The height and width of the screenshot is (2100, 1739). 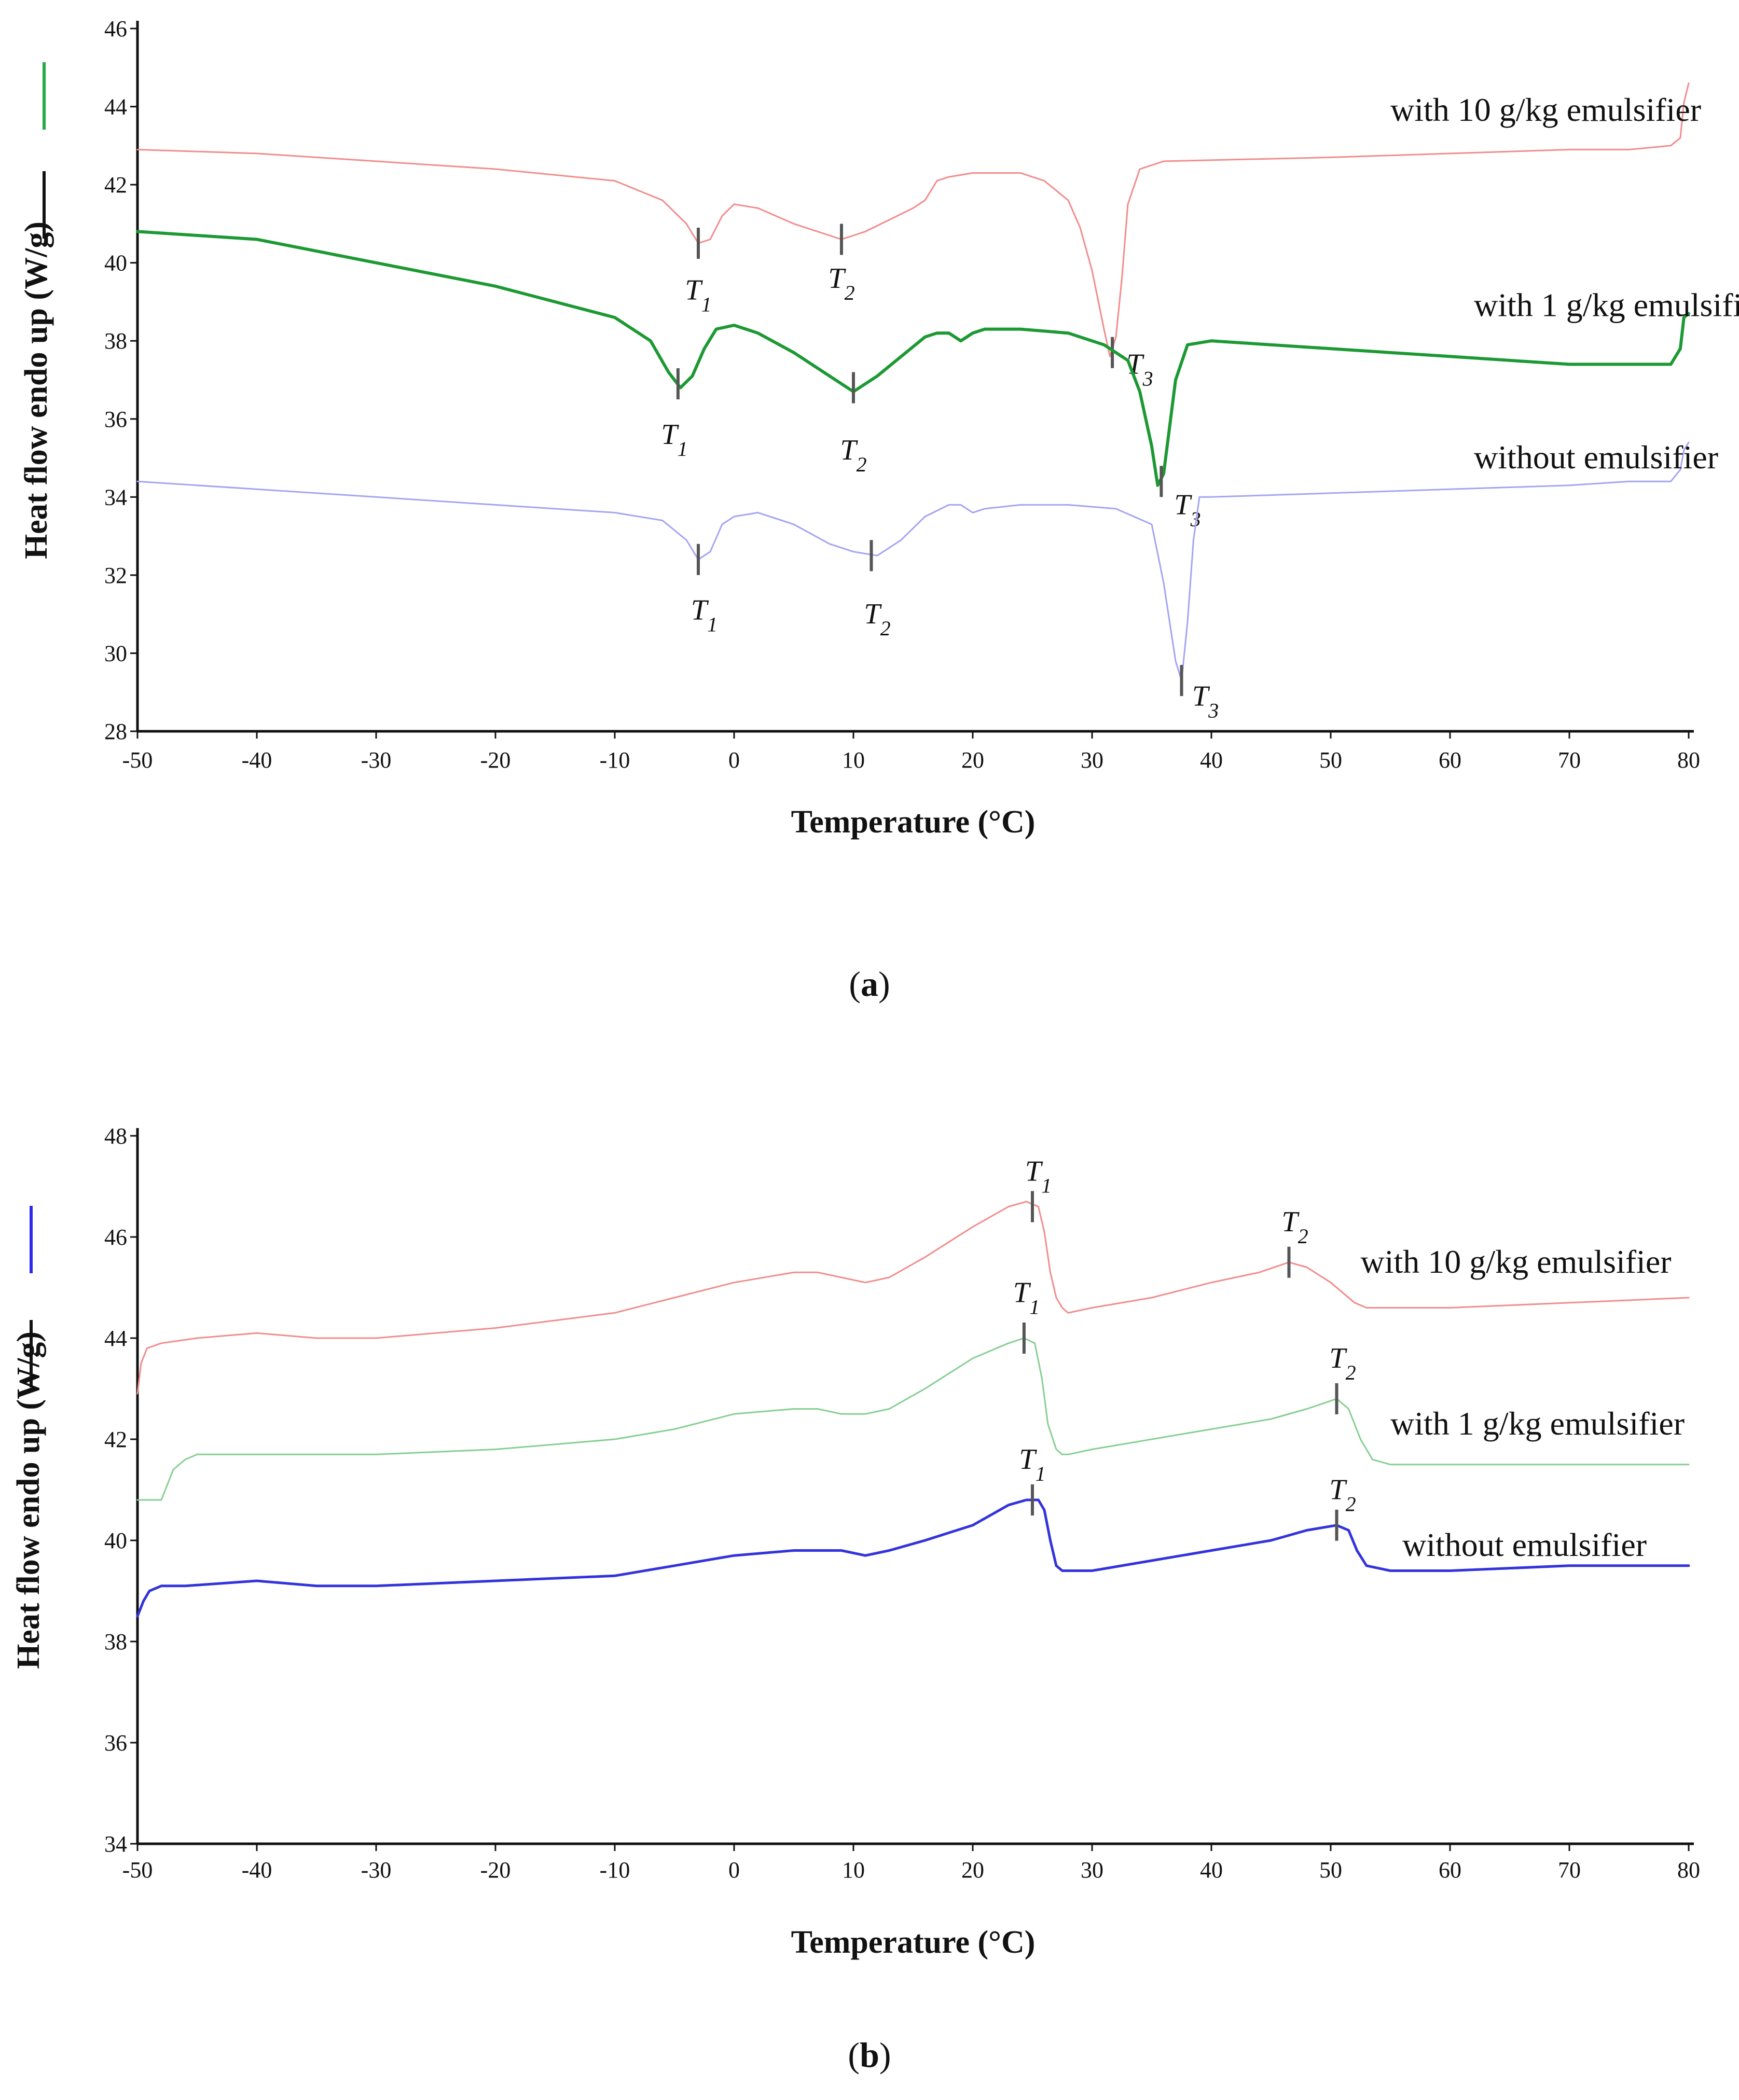 What do you see at coordinates (869, 2055) in the screenshot?
I see `panel-caption: (b)` at bounding box center [869, 2055].